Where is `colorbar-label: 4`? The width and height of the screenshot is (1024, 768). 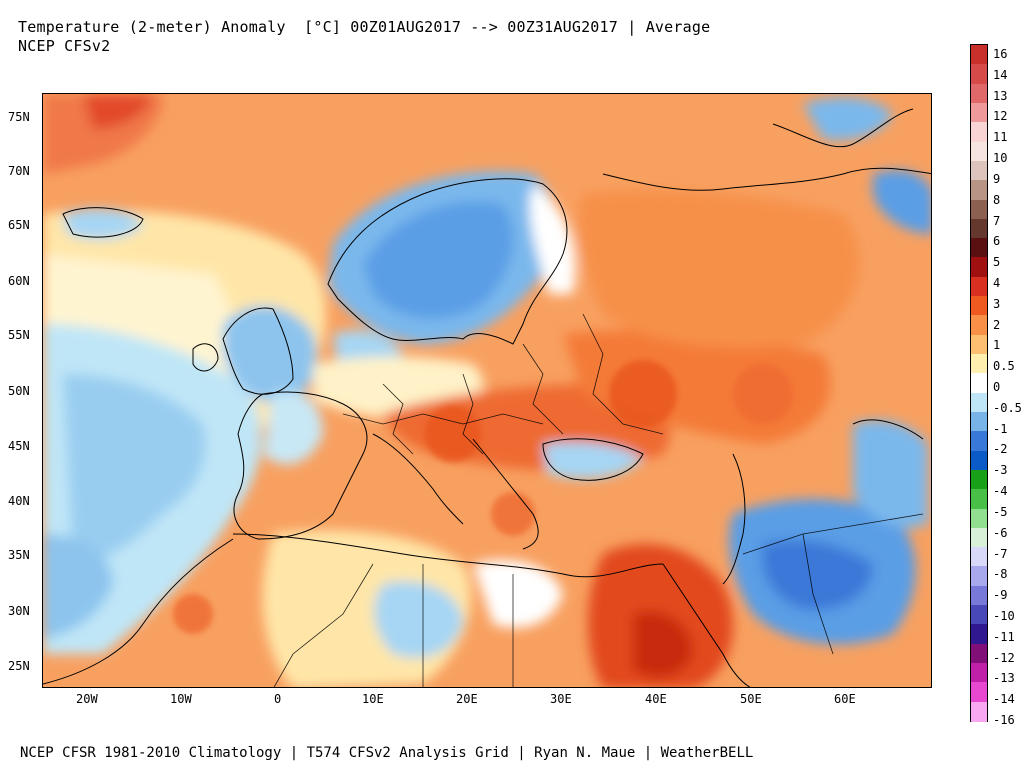
colorbar-label: 4 is located at coordinates (997, 282).